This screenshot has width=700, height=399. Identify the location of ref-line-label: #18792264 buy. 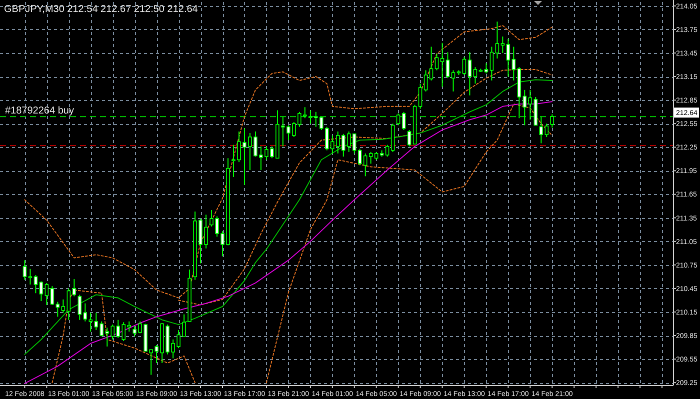
(39, 111).